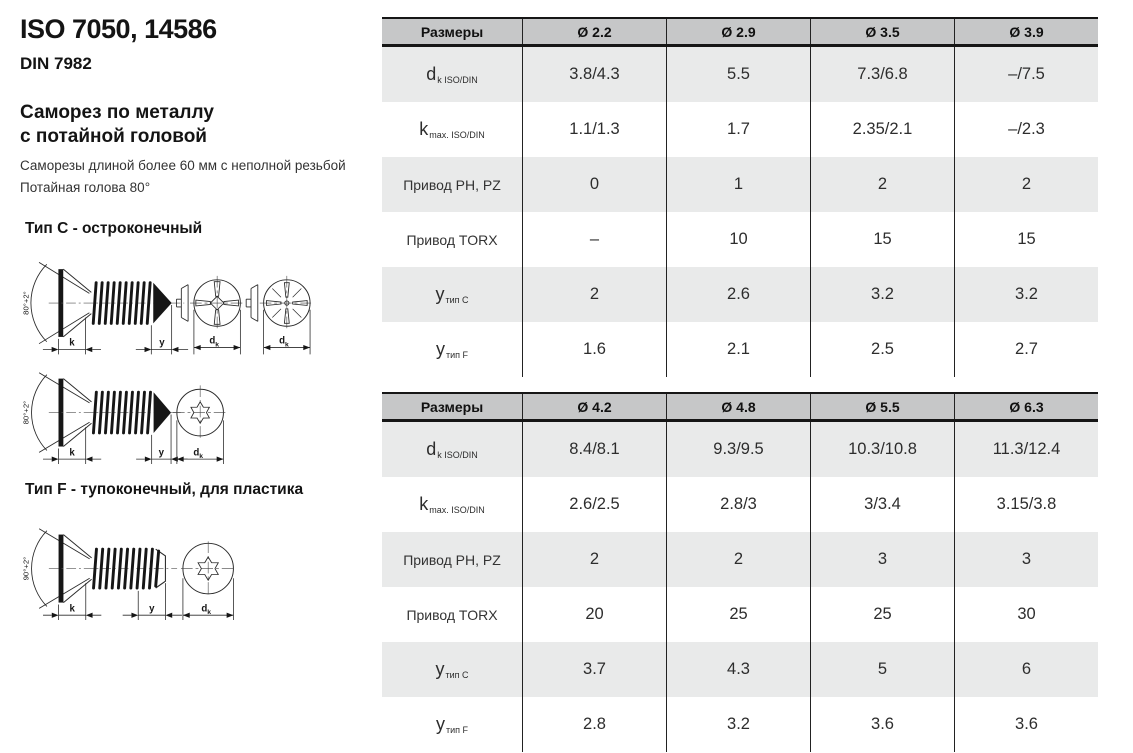 The height and width of the screenshot is (753, 1133). Describe the element at coordinates (117, 112) in the screenshot. I see `product-name-line1: Саморез по металлу` at that location.